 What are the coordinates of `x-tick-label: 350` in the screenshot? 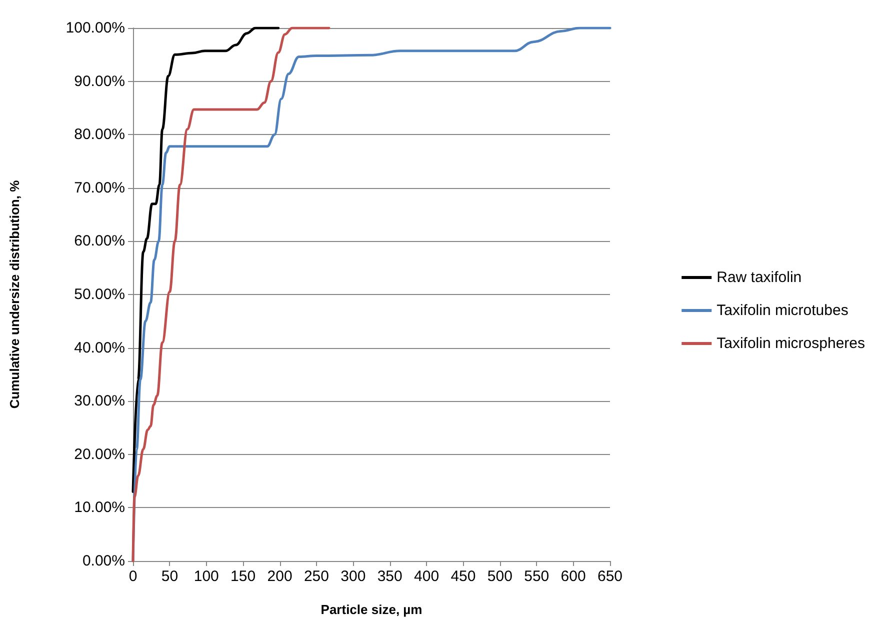 It's located at (389, 576).